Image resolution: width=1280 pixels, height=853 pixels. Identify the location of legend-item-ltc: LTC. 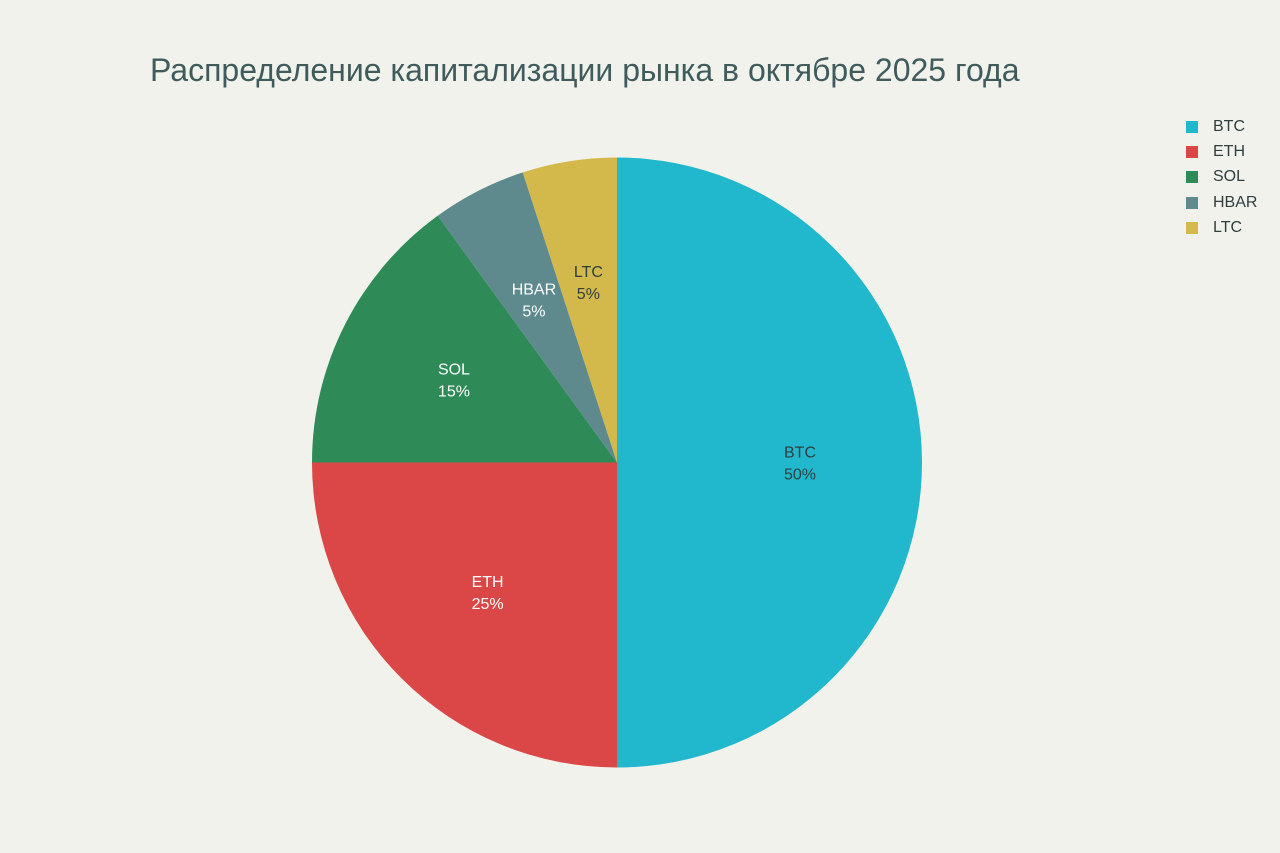
(1221, 227).